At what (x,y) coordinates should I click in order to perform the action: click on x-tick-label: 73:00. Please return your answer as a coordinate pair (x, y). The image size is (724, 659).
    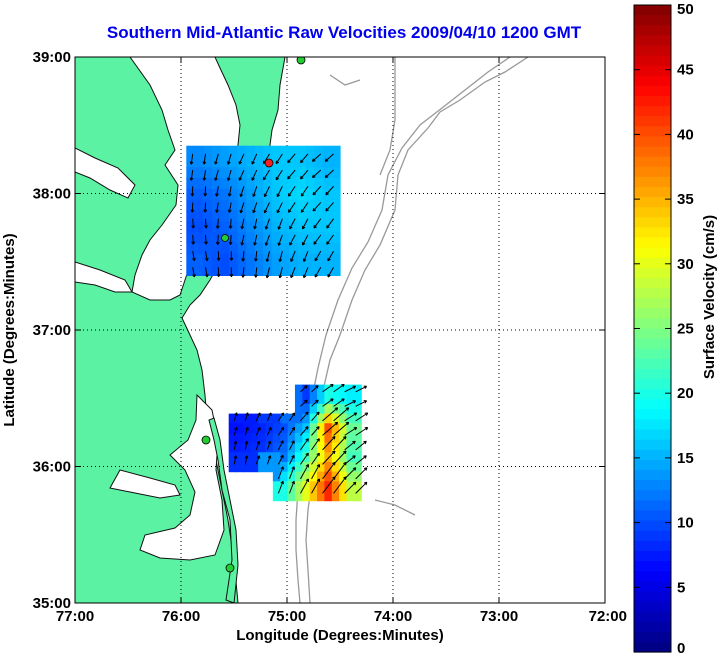
    Looking at the image, I should click on (499, 616).